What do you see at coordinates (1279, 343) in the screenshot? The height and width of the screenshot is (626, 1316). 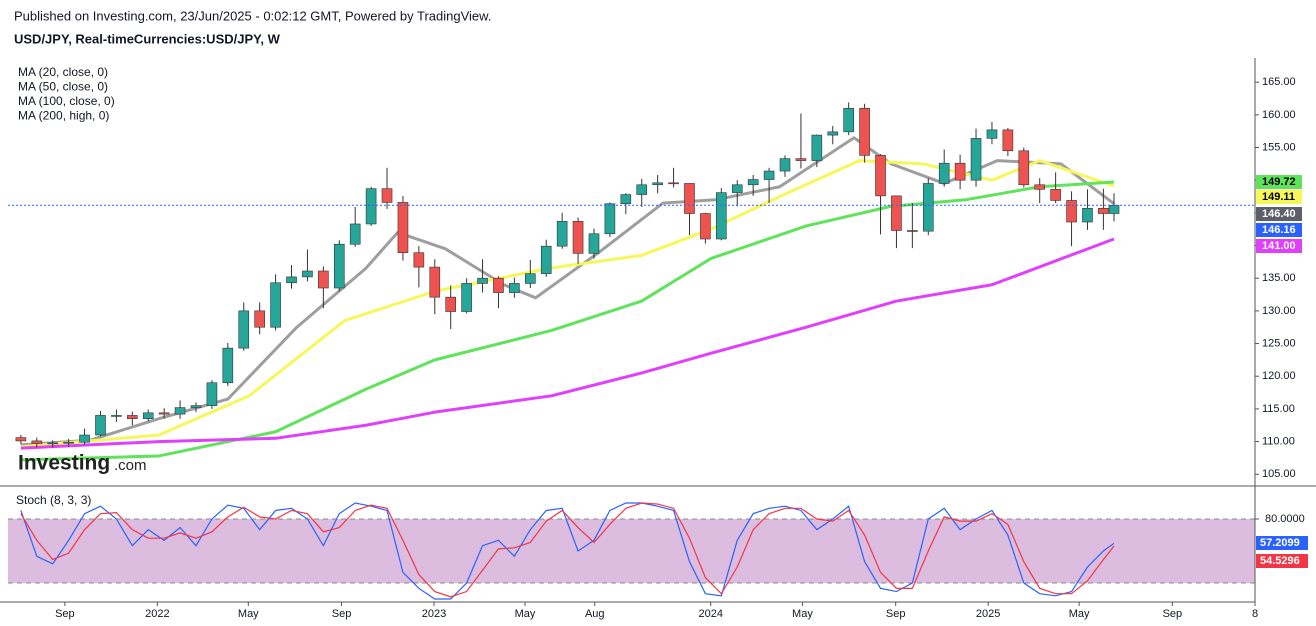 I see `y-tick-label: 125.00` at bounding box center [1279, 343].